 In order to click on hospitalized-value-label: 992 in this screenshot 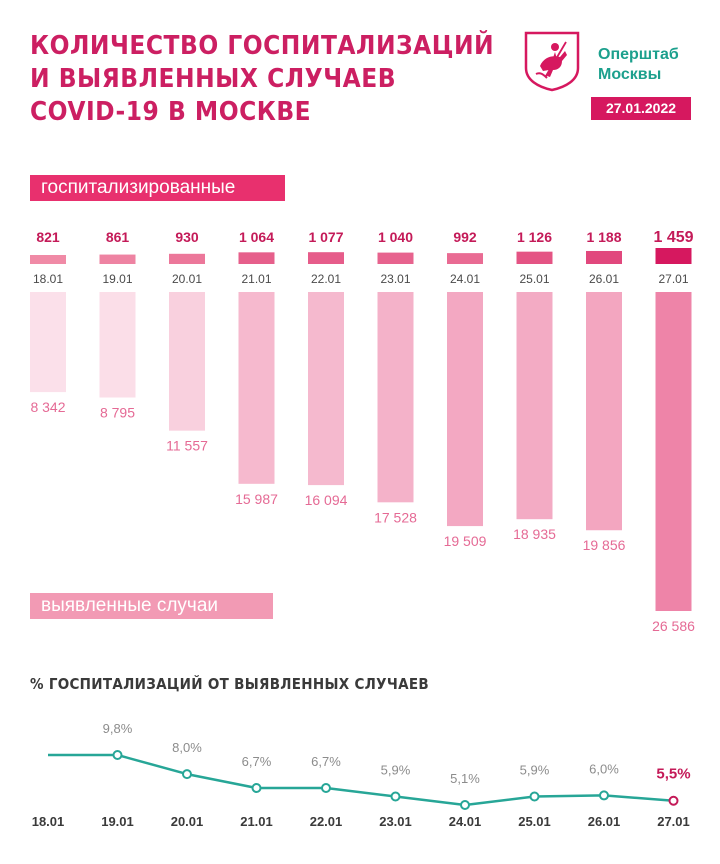, I will do `click(465, 237)`.